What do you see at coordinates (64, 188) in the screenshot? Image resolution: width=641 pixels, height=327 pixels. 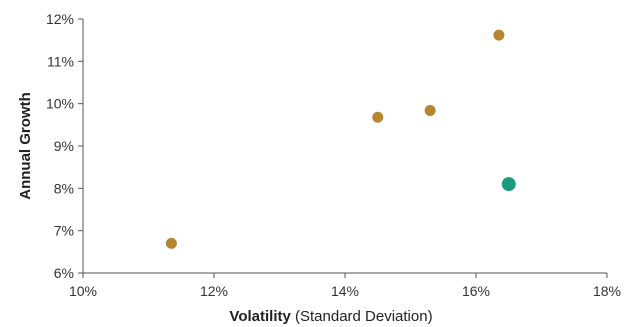 I see `y-tick-label: 8%` at bounding box center [64, 188].